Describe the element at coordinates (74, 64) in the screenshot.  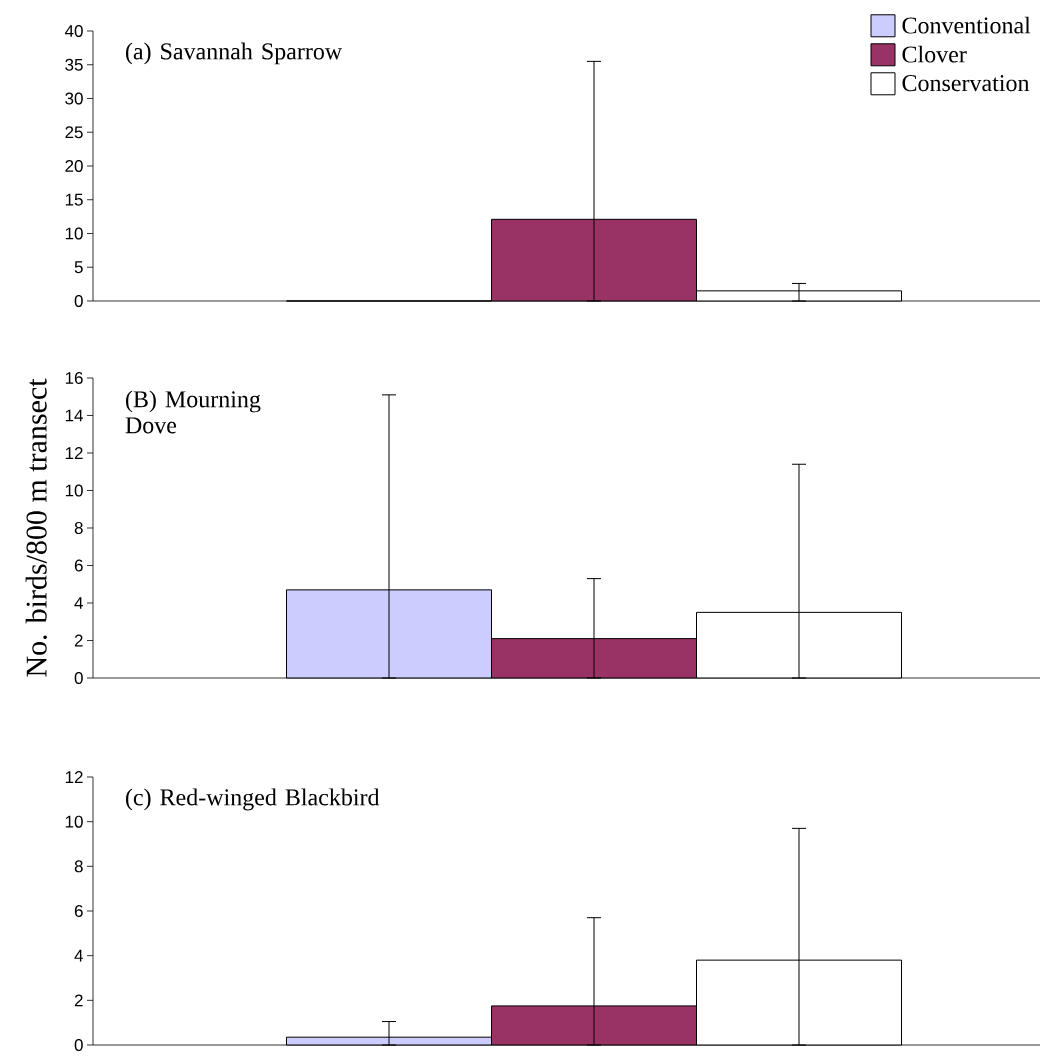
I see `y-tick-label: 35` at that location.